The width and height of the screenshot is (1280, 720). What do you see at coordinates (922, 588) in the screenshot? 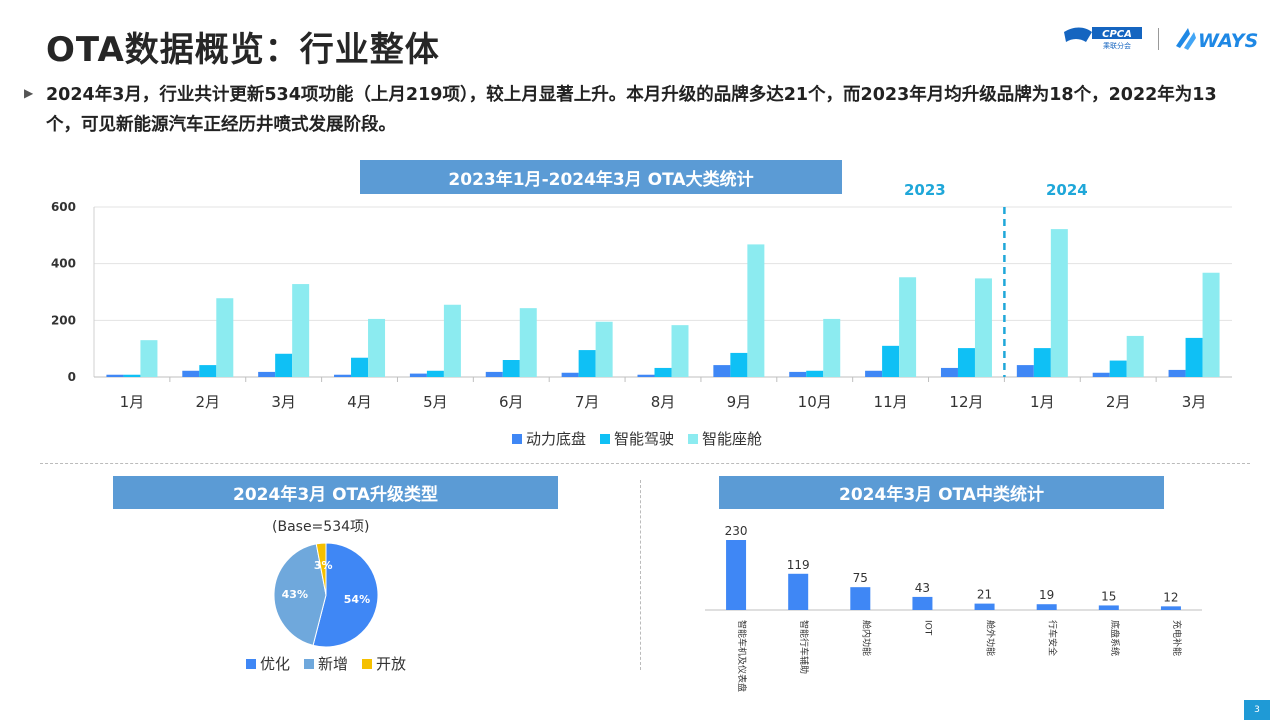
I see `bar-value-label: 43` at bounding box center [922, 588].